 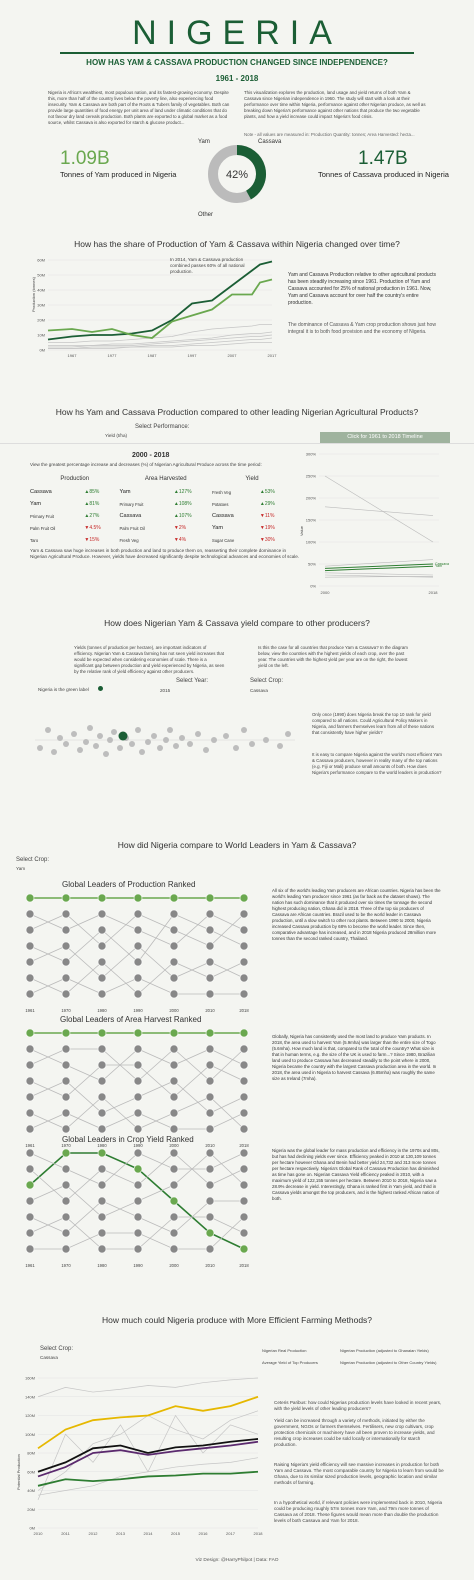 What do you see at coordinates (116, 435) in the screenshot?
I see `performance-dropdown: Yield (t/ha)` at bounding box center [116, 435].